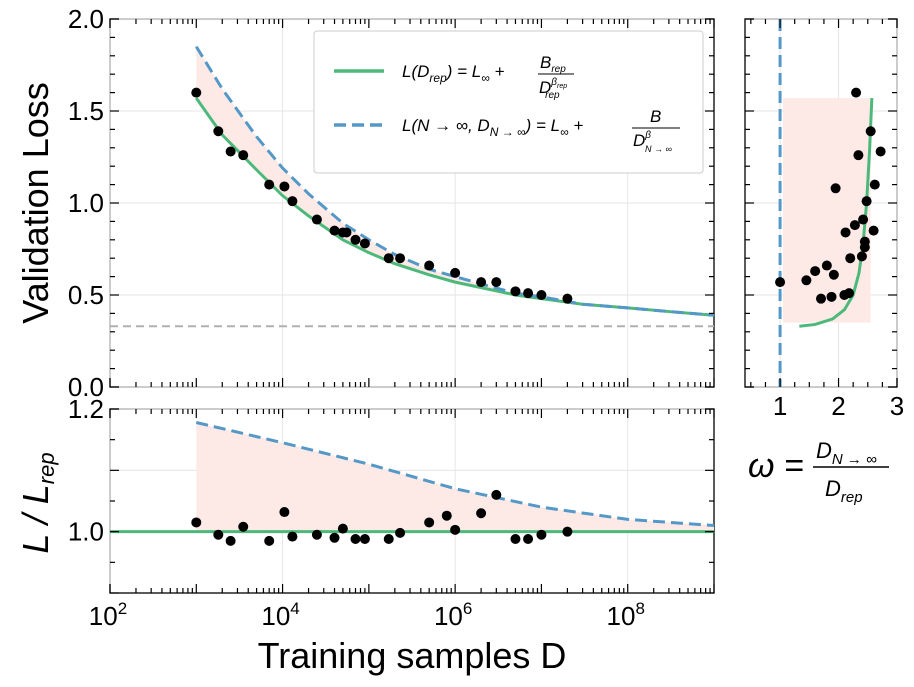 This screenshot has height=687, width=914. Describe the element at coordinates (86, 532) in the screenshot. I see `ratio-y-tick-label: 1.0` at that location.